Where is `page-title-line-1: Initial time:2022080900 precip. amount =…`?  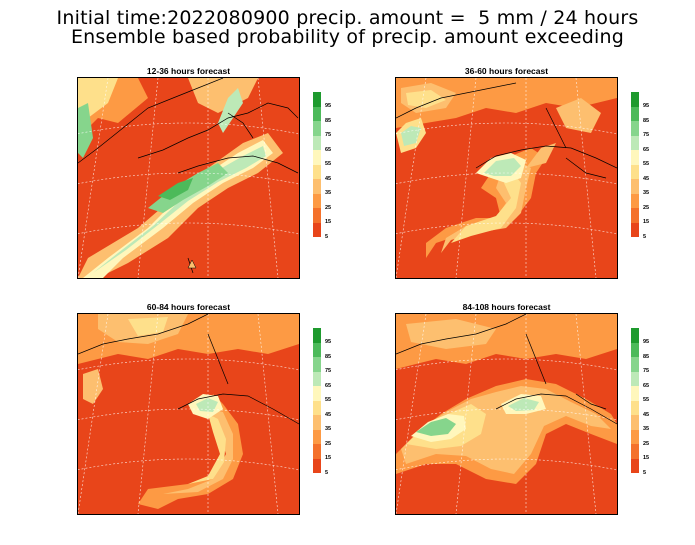
page-title-line-1: Initial time:2022080900 precip. amount =… is located at coordinates (347, 18).